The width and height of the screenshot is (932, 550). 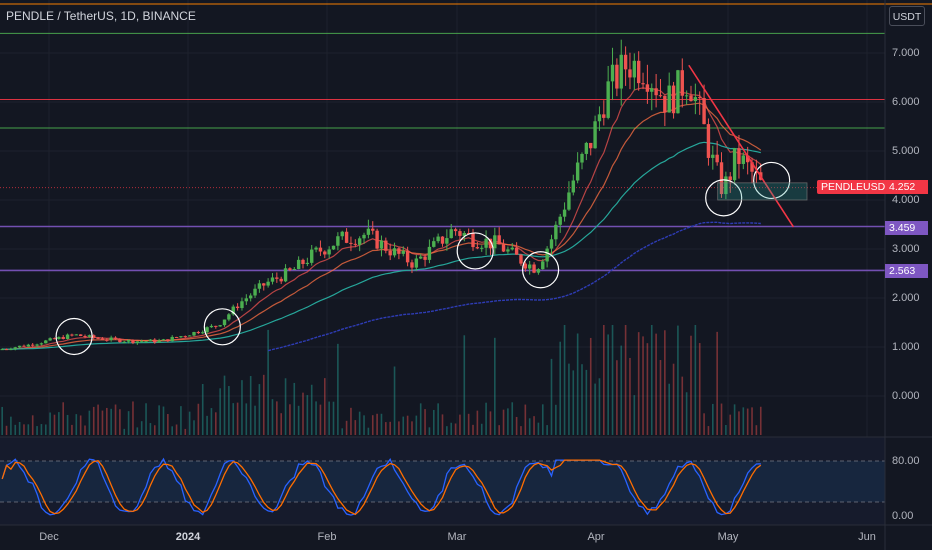 What do you see at coordinates (867, 537) in the screenshot?
I see `time-label: Jun` at bounding box center [867, 537].